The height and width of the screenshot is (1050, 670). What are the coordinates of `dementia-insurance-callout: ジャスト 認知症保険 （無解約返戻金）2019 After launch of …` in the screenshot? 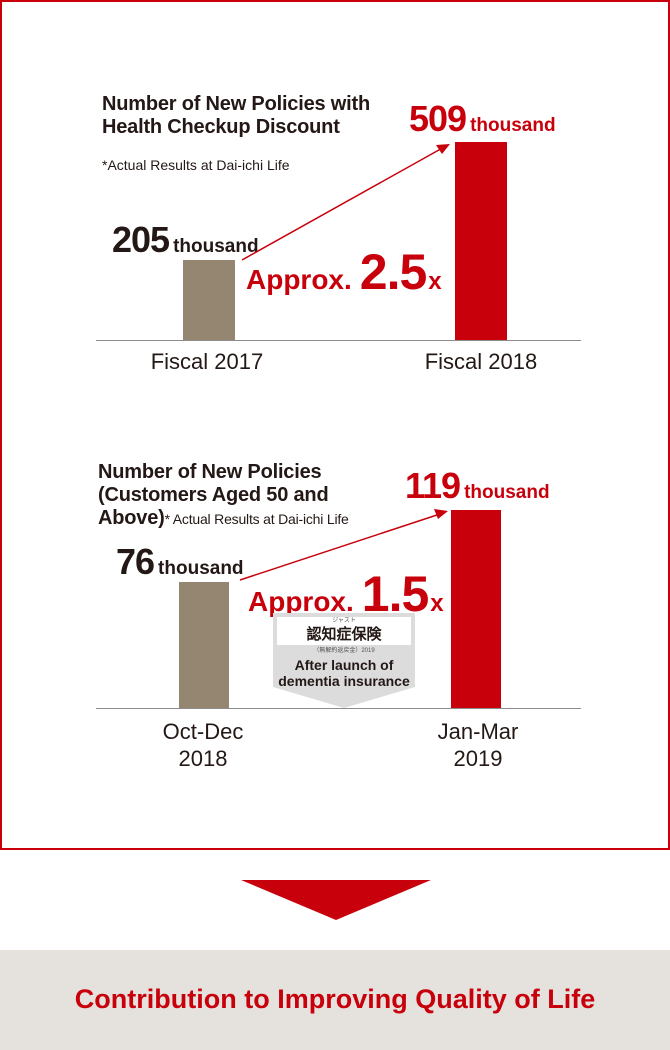 It's located at (344, 660).